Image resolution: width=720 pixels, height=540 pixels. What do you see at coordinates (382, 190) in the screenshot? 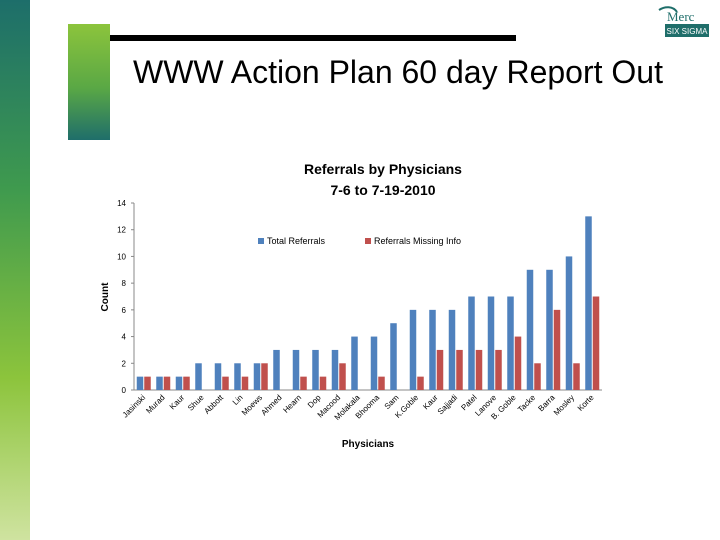
I see `chart-subtitle: 7-6 to 7-19-2010` at bounding box center [382, 190].